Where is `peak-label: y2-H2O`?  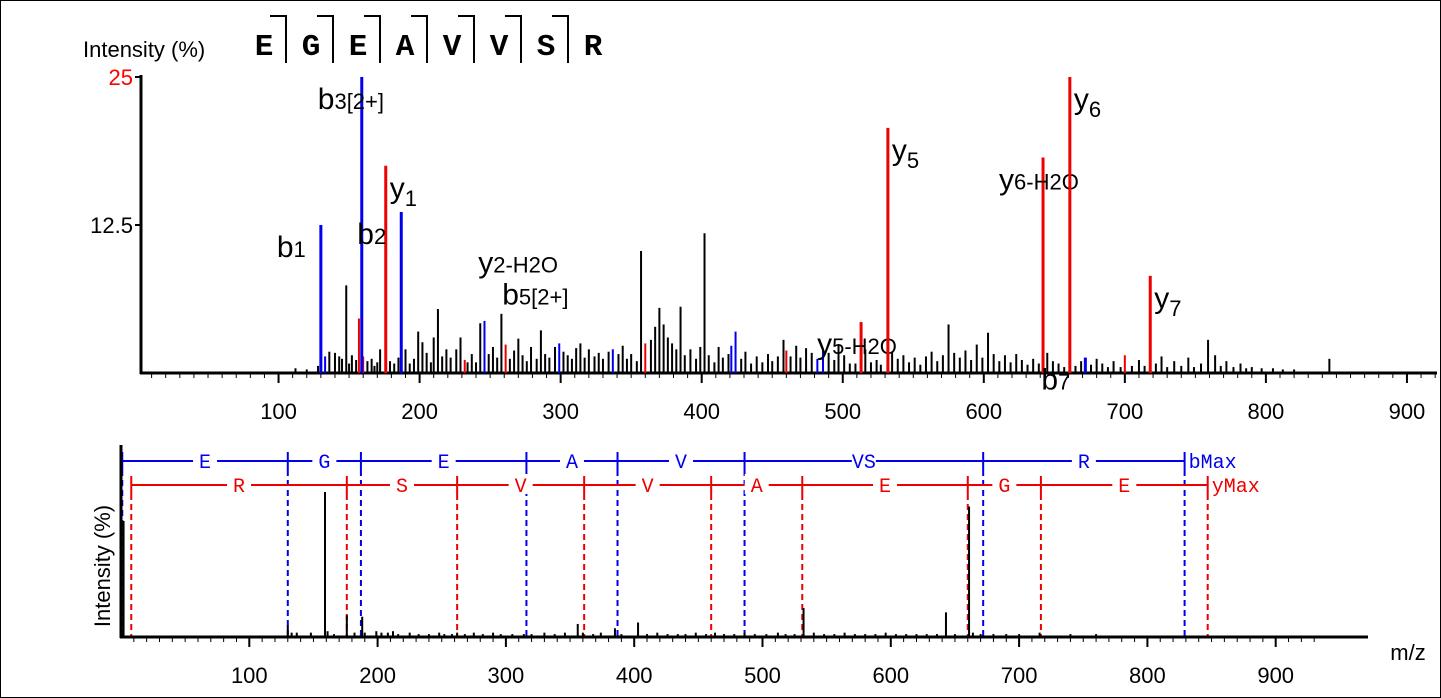 peak-label: y2-H2O is located at coordinates (518, 262).